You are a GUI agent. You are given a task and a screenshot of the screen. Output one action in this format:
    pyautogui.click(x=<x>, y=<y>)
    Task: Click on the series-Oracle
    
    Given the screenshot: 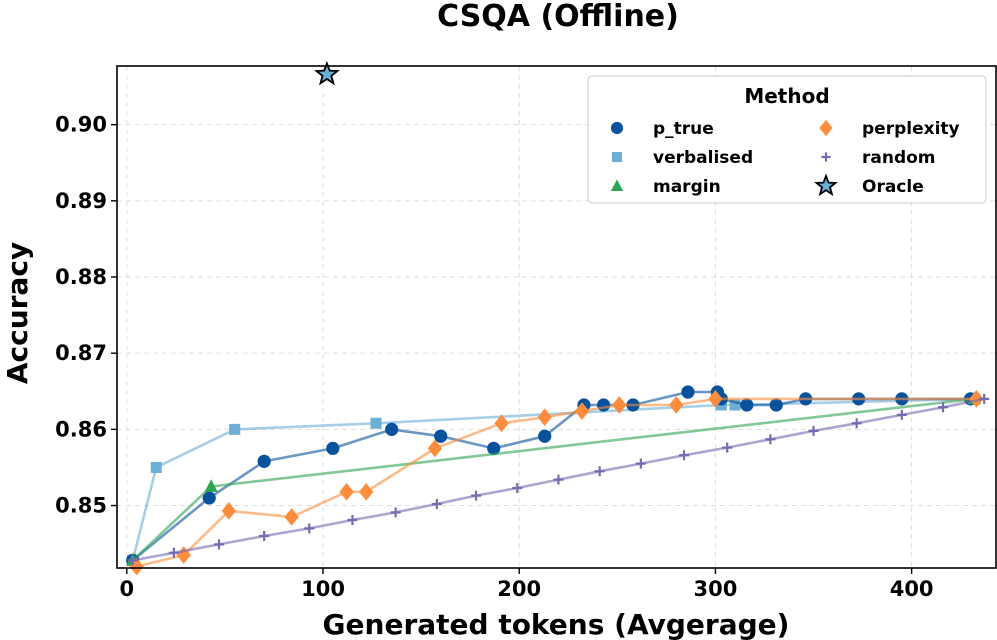 What is the action you would take?
    pyautogui.click(x=327, y=73)
    